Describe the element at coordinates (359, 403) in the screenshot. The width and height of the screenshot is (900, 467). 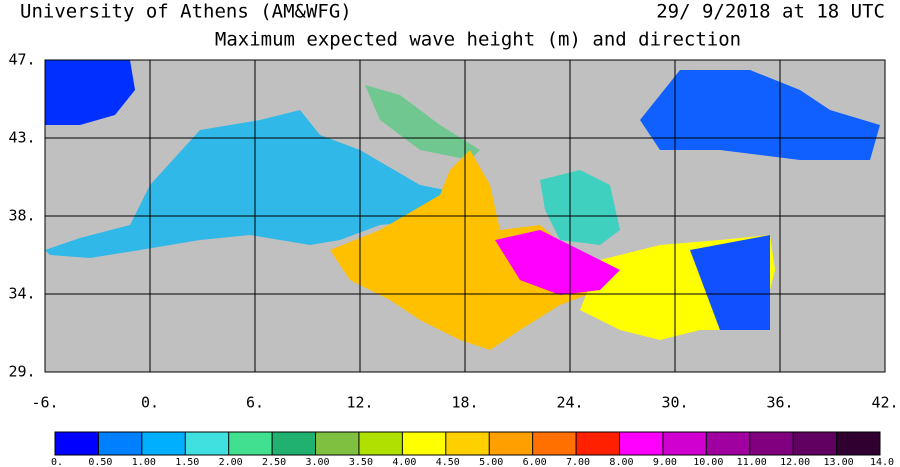
I see `lon-label: 12.` at that location.